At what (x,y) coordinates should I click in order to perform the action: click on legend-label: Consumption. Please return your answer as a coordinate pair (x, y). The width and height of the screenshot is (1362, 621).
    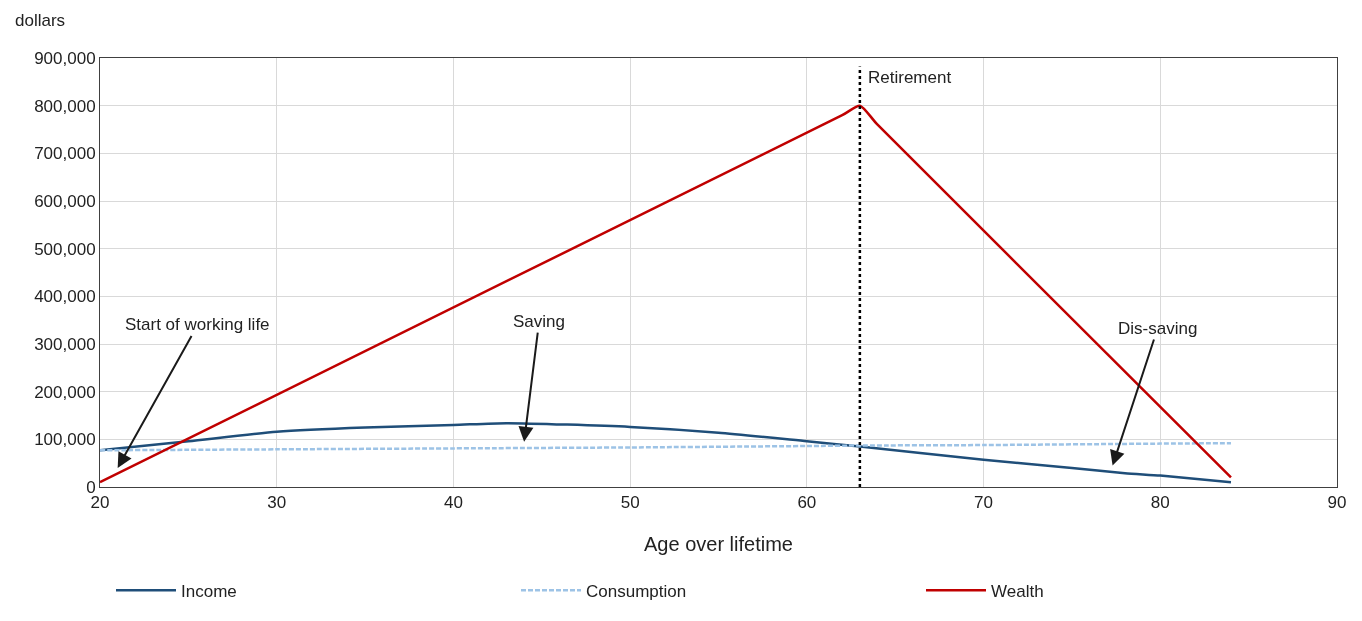
    Looking at the image, I should click on (636, 591).